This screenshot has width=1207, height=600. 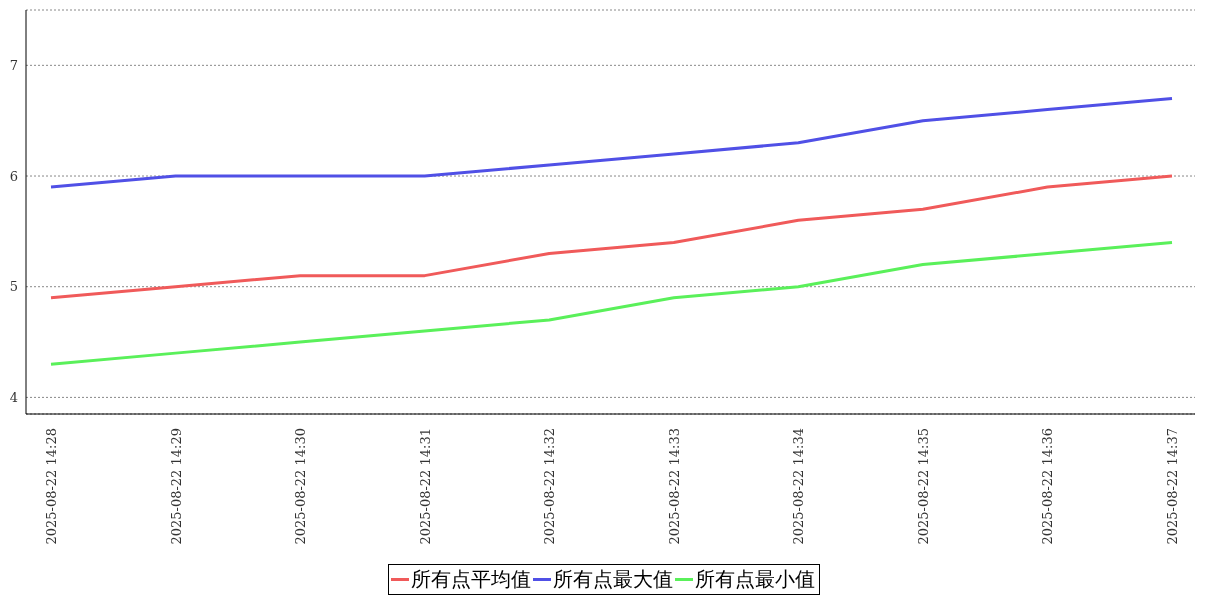 What do you see at coordinates (611, 143) in the screenshot?
I see `line-series` at bounding box center [611, 143].